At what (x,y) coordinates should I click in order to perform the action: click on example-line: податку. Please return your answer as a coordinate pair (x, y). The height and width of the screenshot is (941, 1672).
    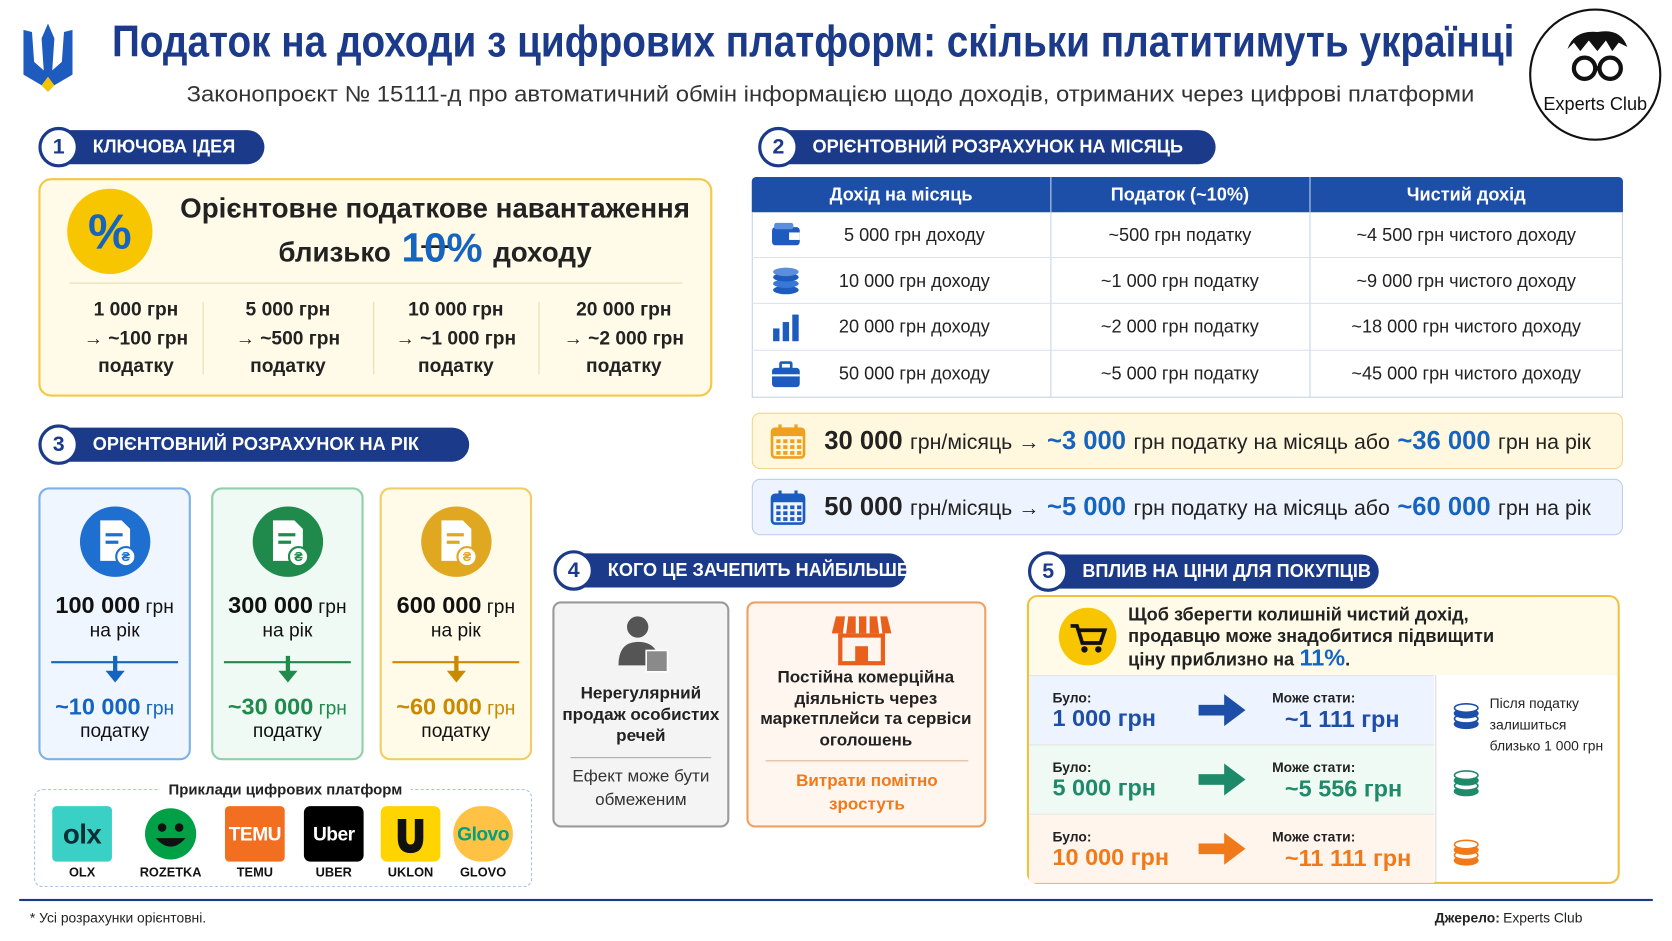
    Looking at the image, I should click on (456, 366).